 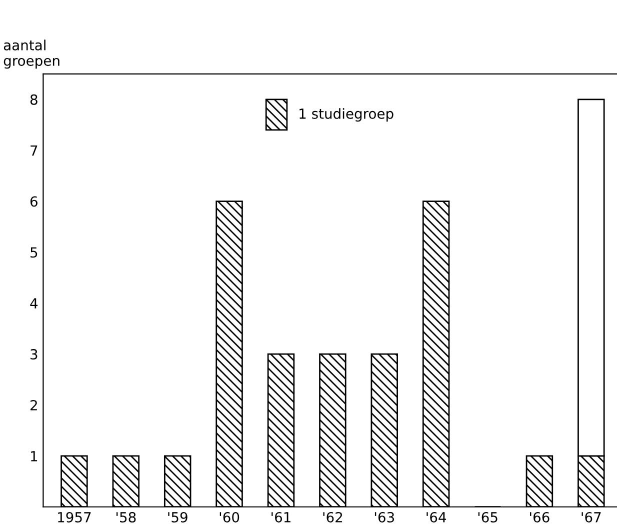 What do you see at coordinates (332, 517) in the screenshot?
I see `x-tick-label: '62` at bounding box center [332, 517].